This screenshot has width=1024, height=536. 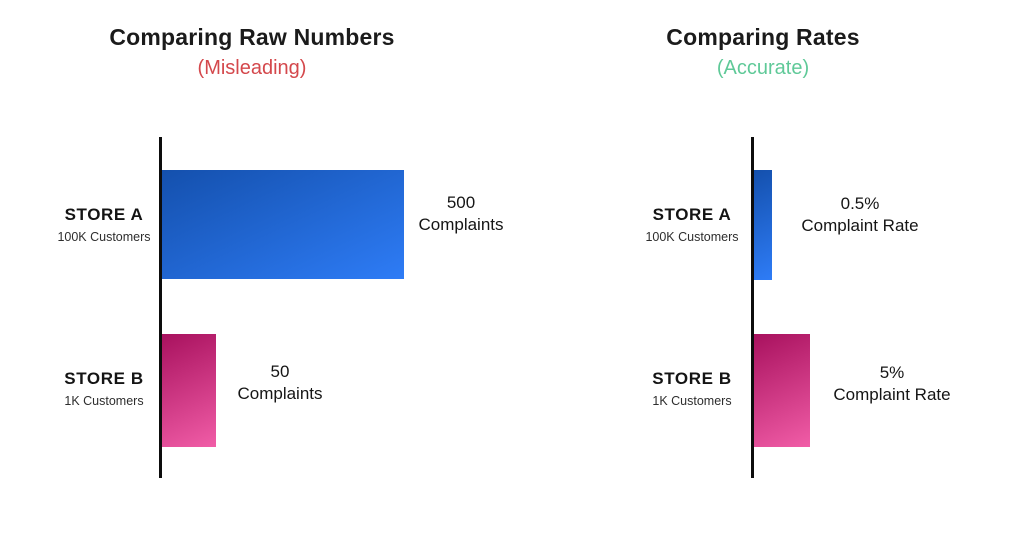 What do you see at coordinates (892, 372) in the screenshot?
I see `value-number: 5%` at bounding box center [892, 372].